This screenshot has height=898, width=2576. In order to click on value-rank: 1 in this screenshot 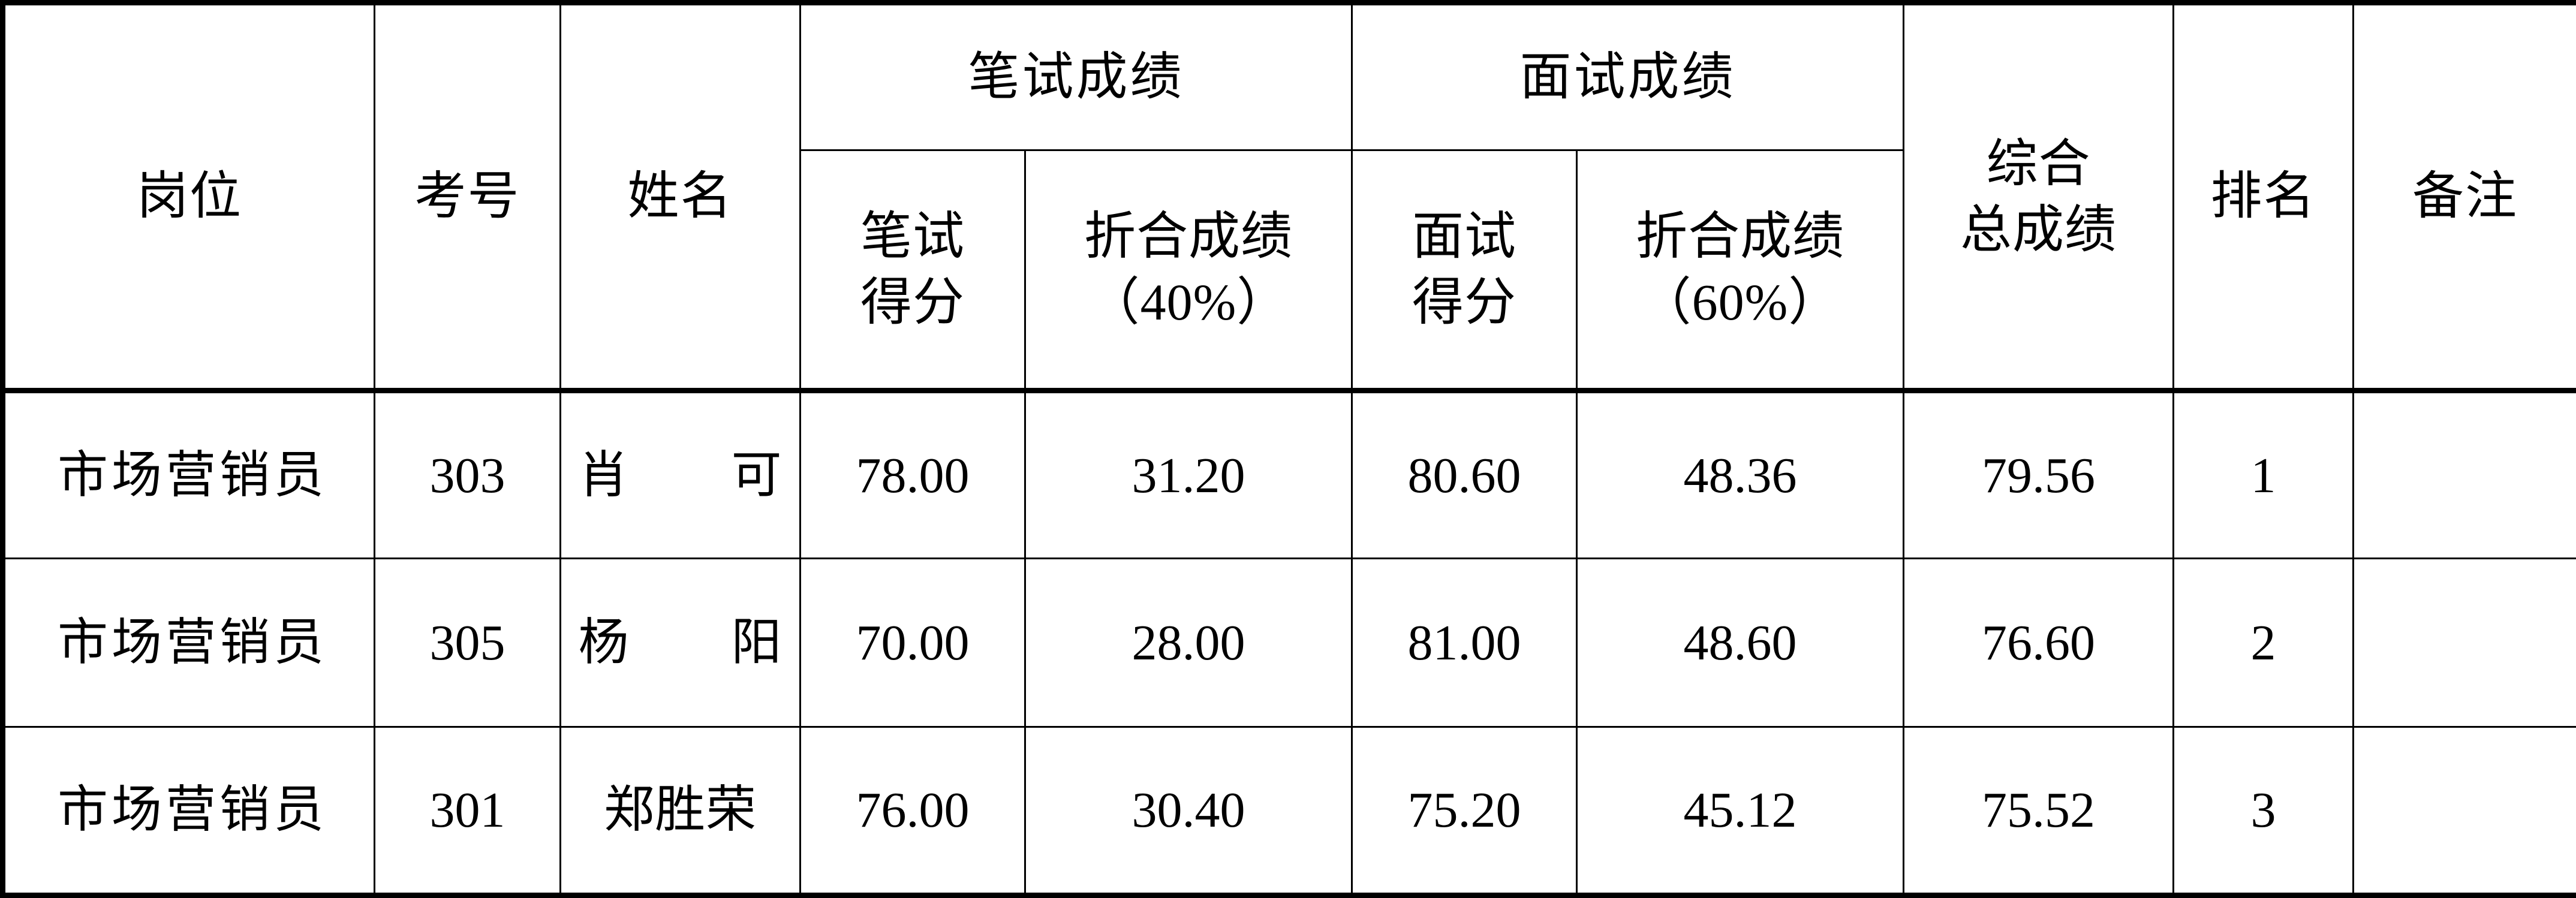, I will do `click(2263, 475)`.